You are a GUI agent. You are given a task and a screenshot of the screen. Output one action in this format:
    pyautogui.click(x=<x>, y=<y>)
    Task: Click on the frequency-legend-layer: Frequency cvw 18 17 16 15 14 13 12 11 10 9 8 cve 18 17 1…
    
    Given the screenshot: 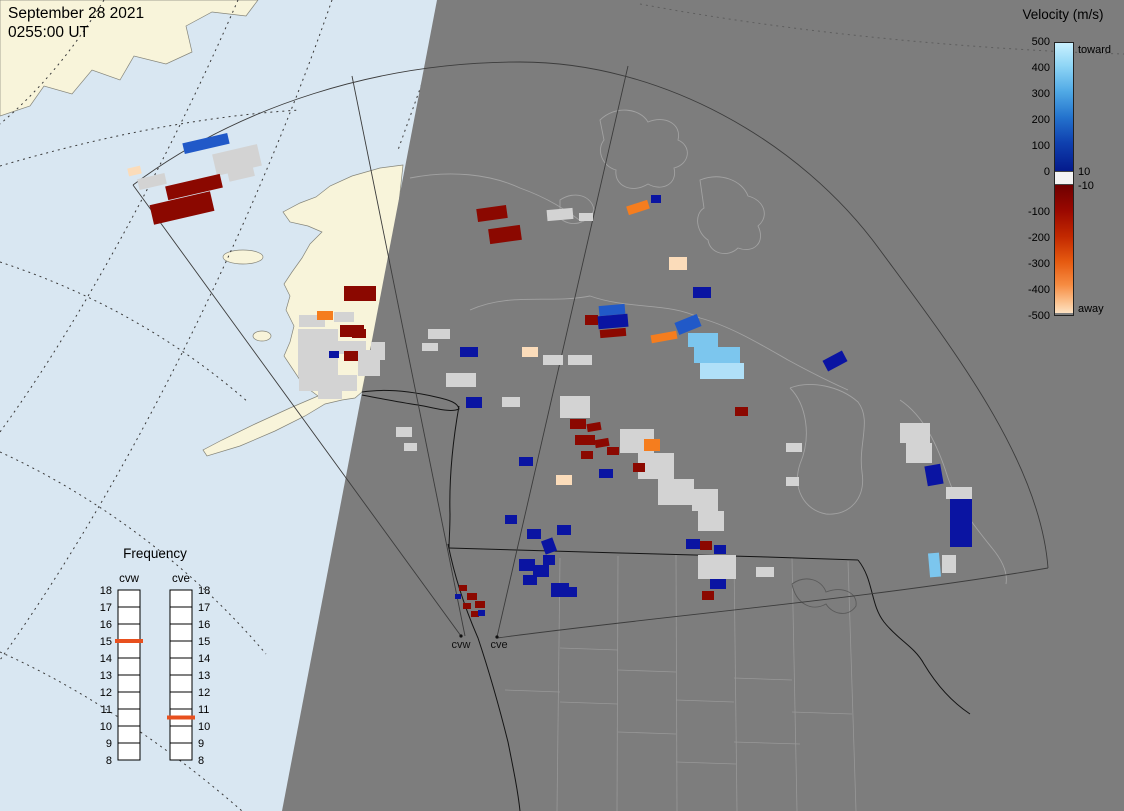 What is the action you would take?
    pyautogui.click(x=155, y=656)
    